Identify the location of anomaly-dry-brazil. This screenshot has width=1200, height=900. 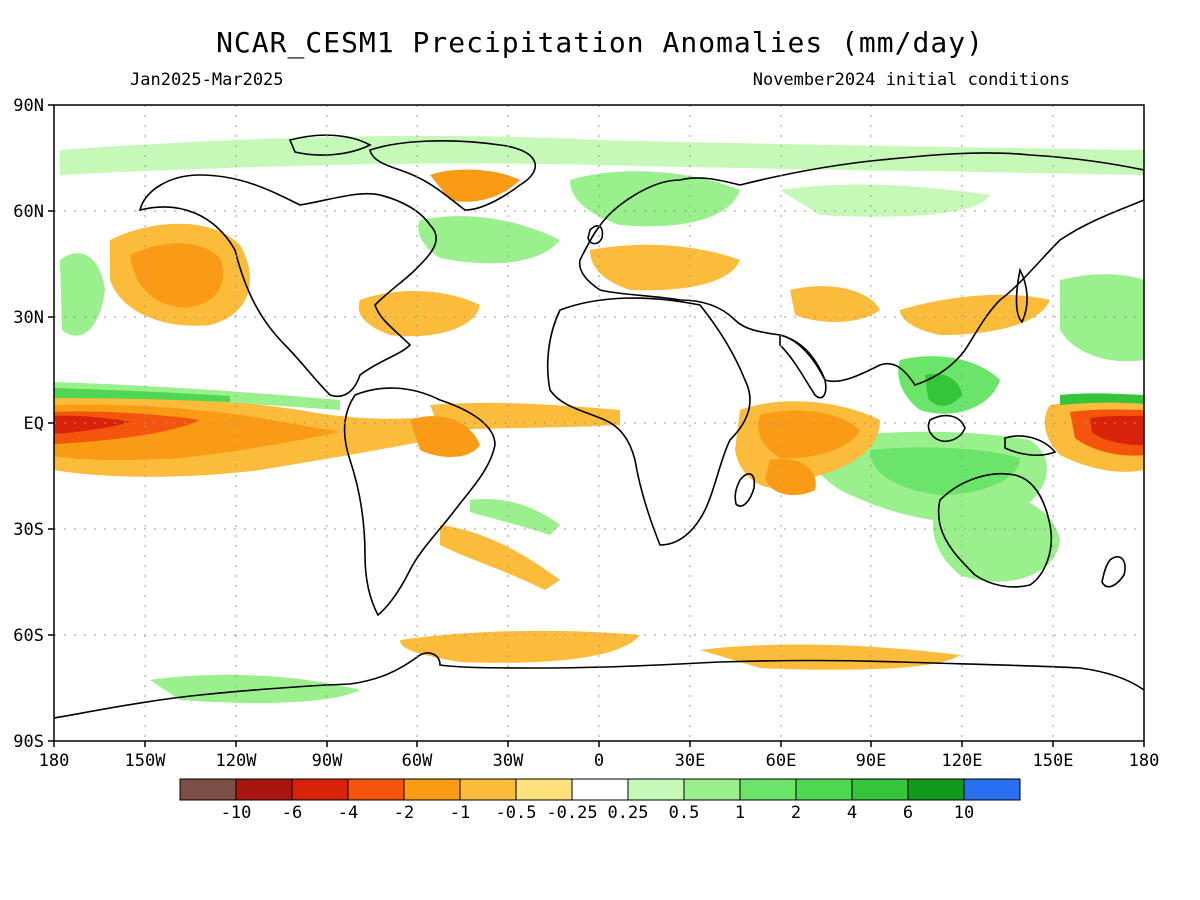
(445, 436).